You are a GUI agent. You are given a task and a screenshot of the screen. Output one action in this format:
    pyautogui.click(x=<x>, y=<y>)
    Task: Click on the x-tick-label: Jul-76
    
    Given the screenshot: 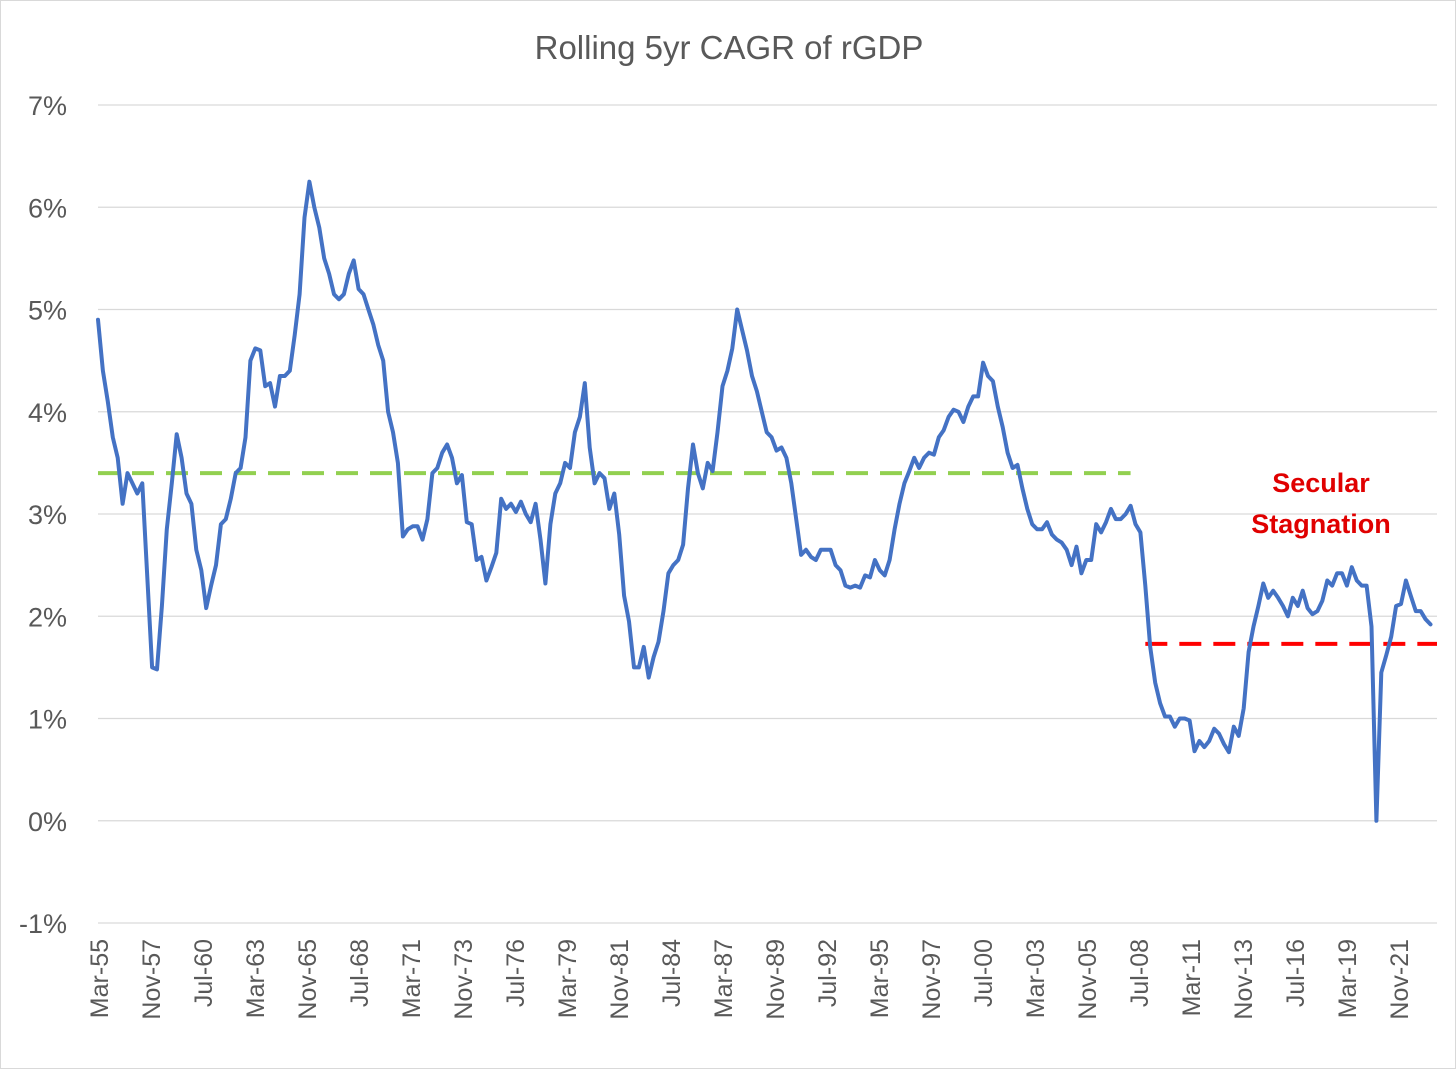 What is the action you would take?
    pyautogui.click(x=516, y=973)
    